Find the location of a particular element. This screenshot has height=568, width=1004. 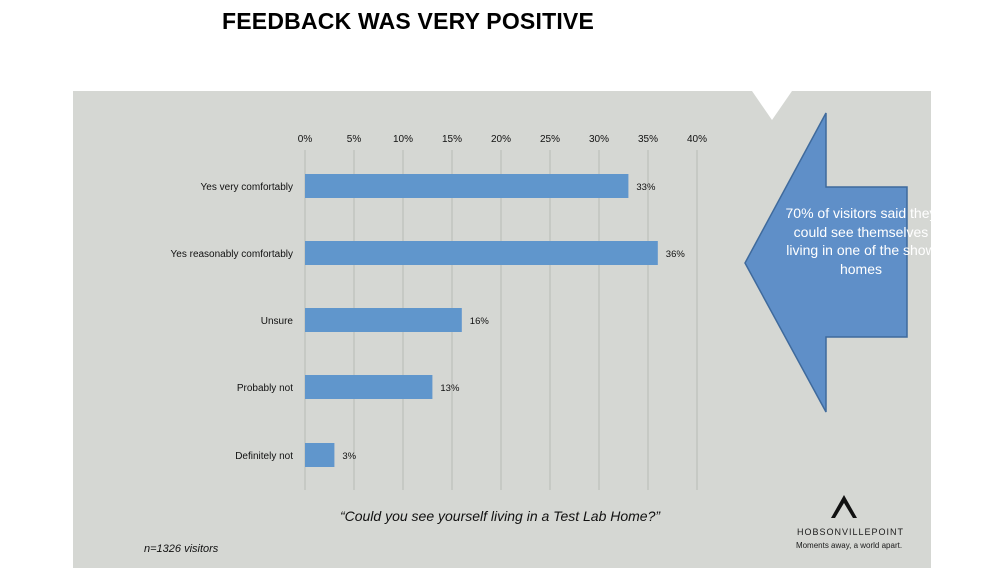

category-label: Unsure is located at coordinates (277, 321).